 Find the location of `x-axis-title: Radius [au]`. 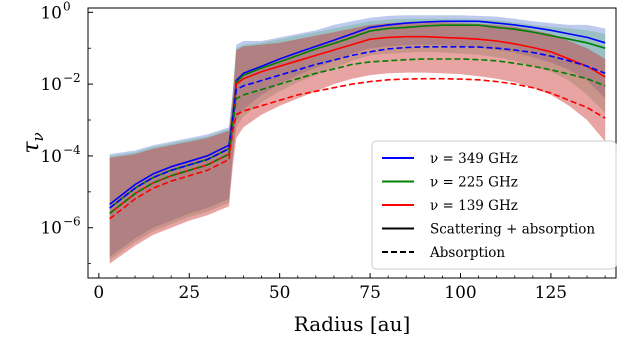

x-axis-title: Radius [au] is located at coordinates (352, 324).